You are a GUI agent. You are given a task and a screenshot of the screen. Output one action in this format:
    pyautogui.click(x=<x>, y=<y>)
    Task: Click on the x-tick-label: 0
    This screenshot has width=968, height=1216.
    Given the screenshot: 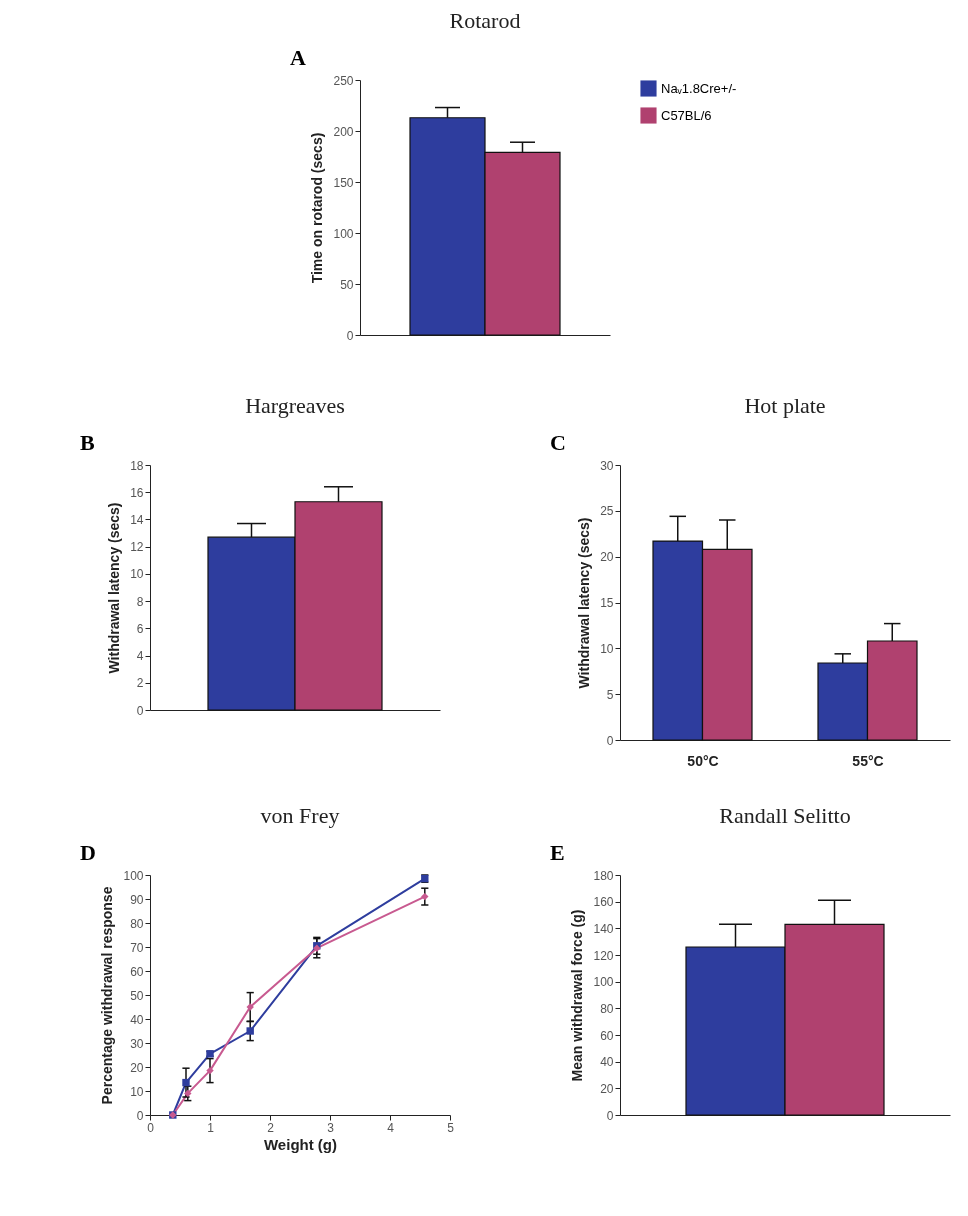 What is the action you would take?
    pyautogui.click(x=151, y=1127)
    